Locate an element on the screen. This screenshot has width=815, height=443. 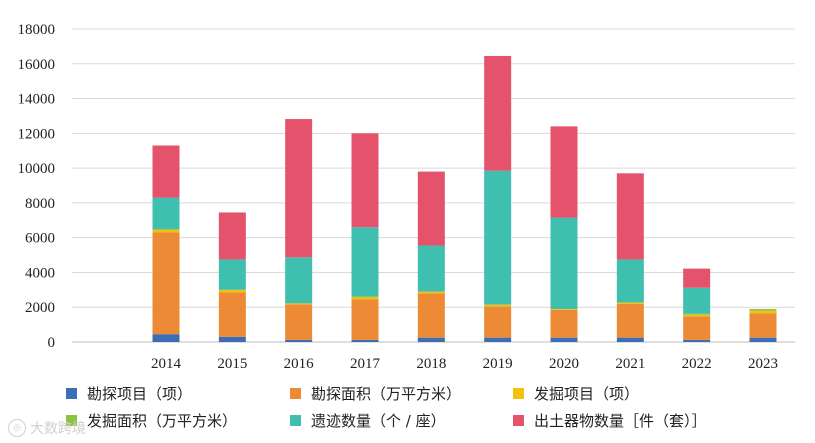
x-axis-ticks: 2014 2015 2016 2017 2018 2019 2020 2021 2022 2023 is located at coordinates (464, 364).